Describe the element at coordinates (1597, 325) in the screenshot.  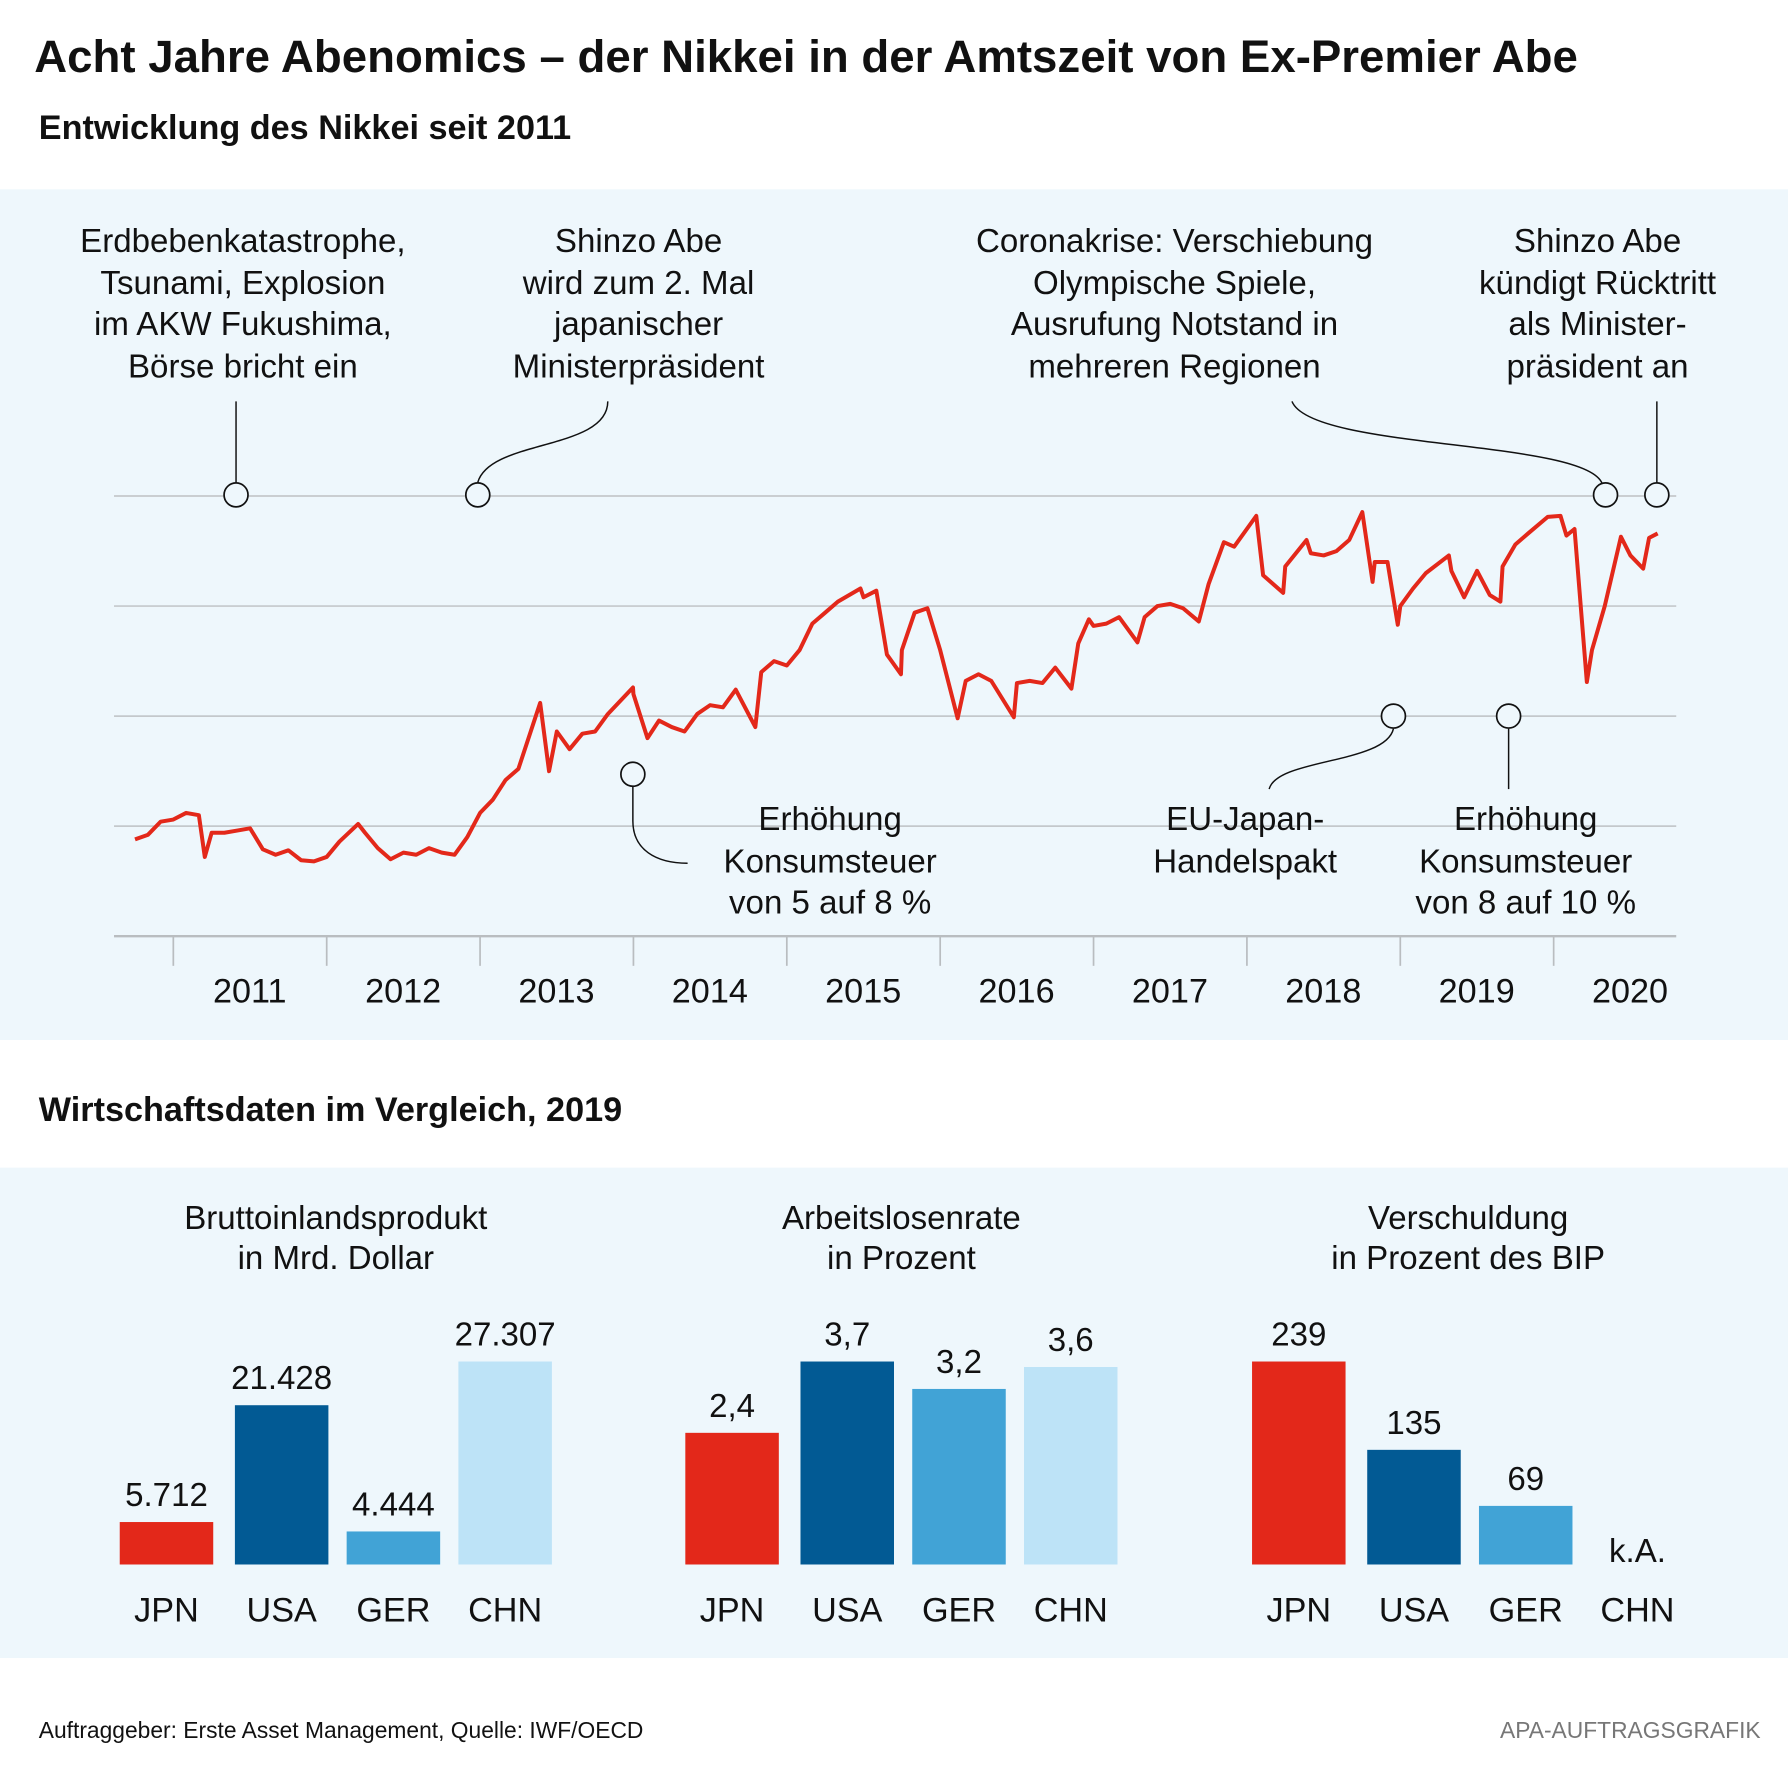
I see `annotation-line: als Minister-` at that location.